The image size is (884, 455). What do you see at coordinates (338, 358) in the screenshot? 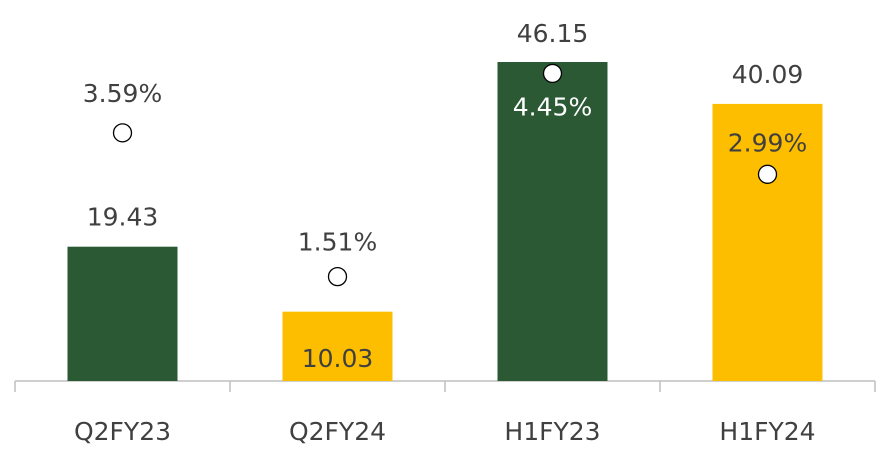
I see `bar-value-label: 10.03` at bounding box center [338, 358].